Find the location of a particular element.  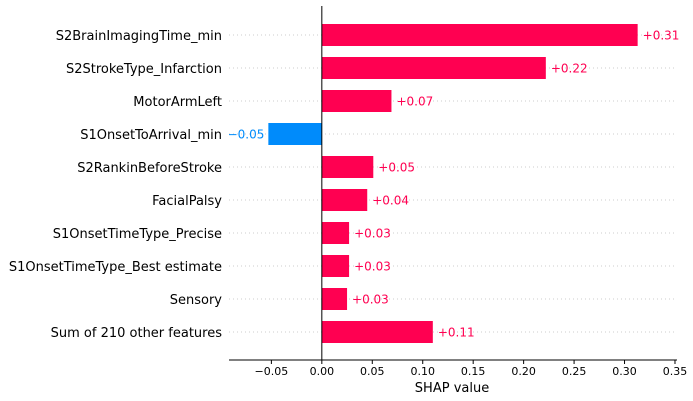

feature-label: FacialPalsy is located at coordinates (187, 201).